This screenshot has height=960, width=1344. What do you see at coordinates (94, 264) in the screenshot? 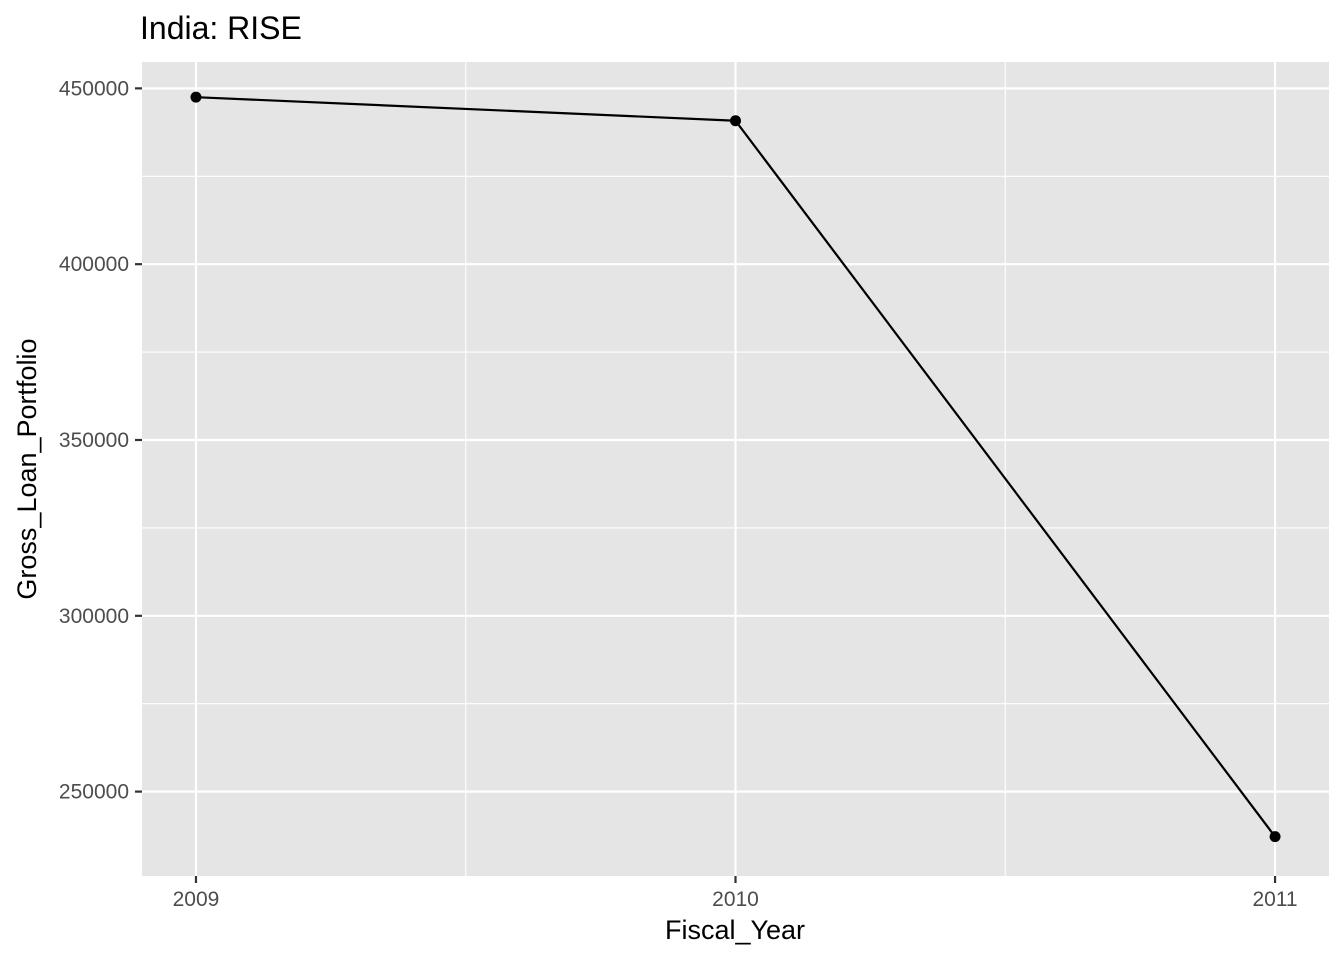
I see `y-tick-label: 400000` at bounding box center [94, 264].